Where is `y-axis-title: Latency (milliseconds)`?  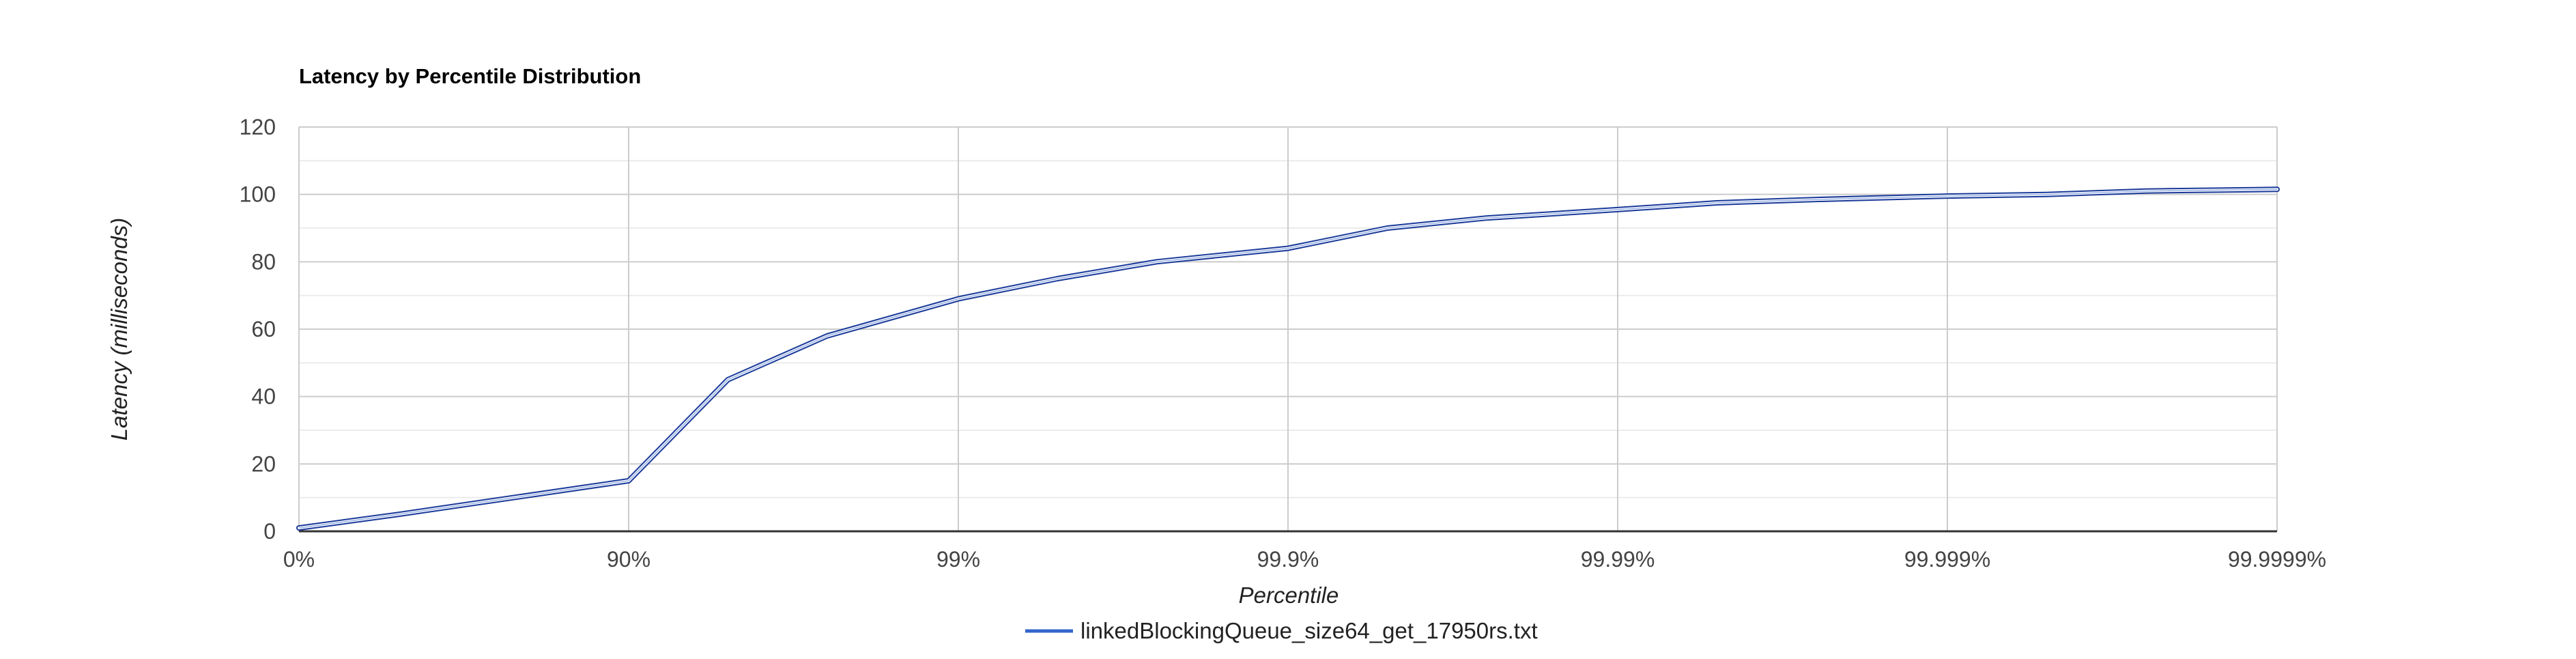
y-axis-title: Latency (milliseconds) is located at coordinates (119, 329).